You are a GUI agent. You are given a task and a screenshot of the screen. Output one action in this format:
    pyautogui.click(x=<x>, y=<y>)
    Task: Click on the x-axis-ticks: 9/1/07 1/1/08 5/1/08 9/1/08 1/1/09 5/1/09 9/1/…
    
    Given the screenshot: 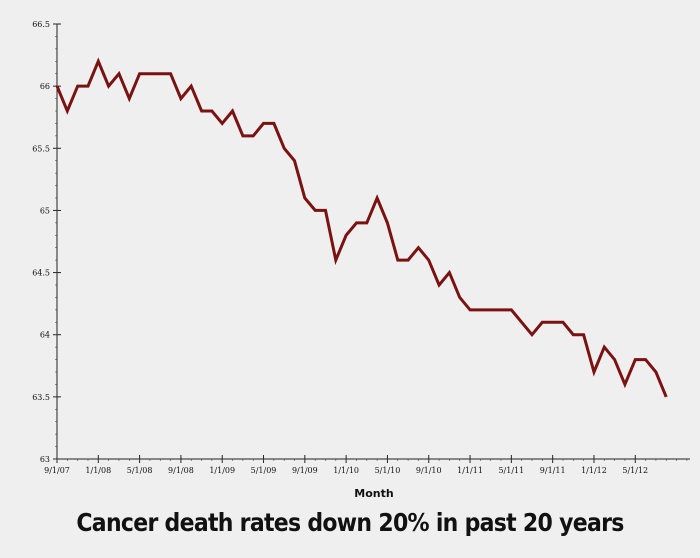 What is the action you would take?
    pyautogui.click(x=366, y=465)
    